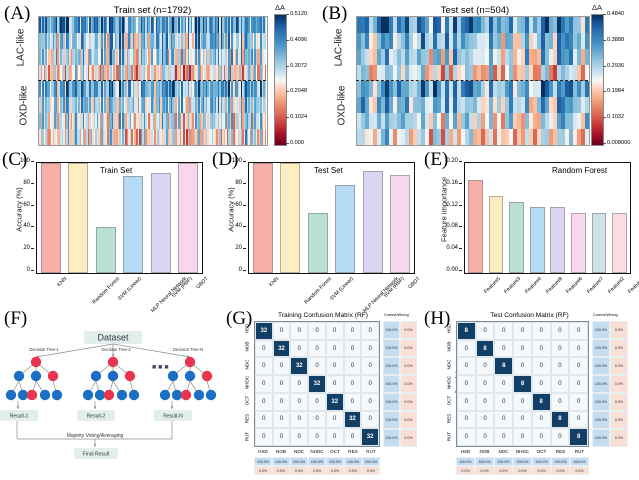 The height and width of the screenshot is (480, 639). What do you see at coordinates (443, 215) in the screenshot?
I see `panel-e-yticks: 0.20 0.16 0.12 0.08 0.04 0.00` at bounding box center [443, 215].